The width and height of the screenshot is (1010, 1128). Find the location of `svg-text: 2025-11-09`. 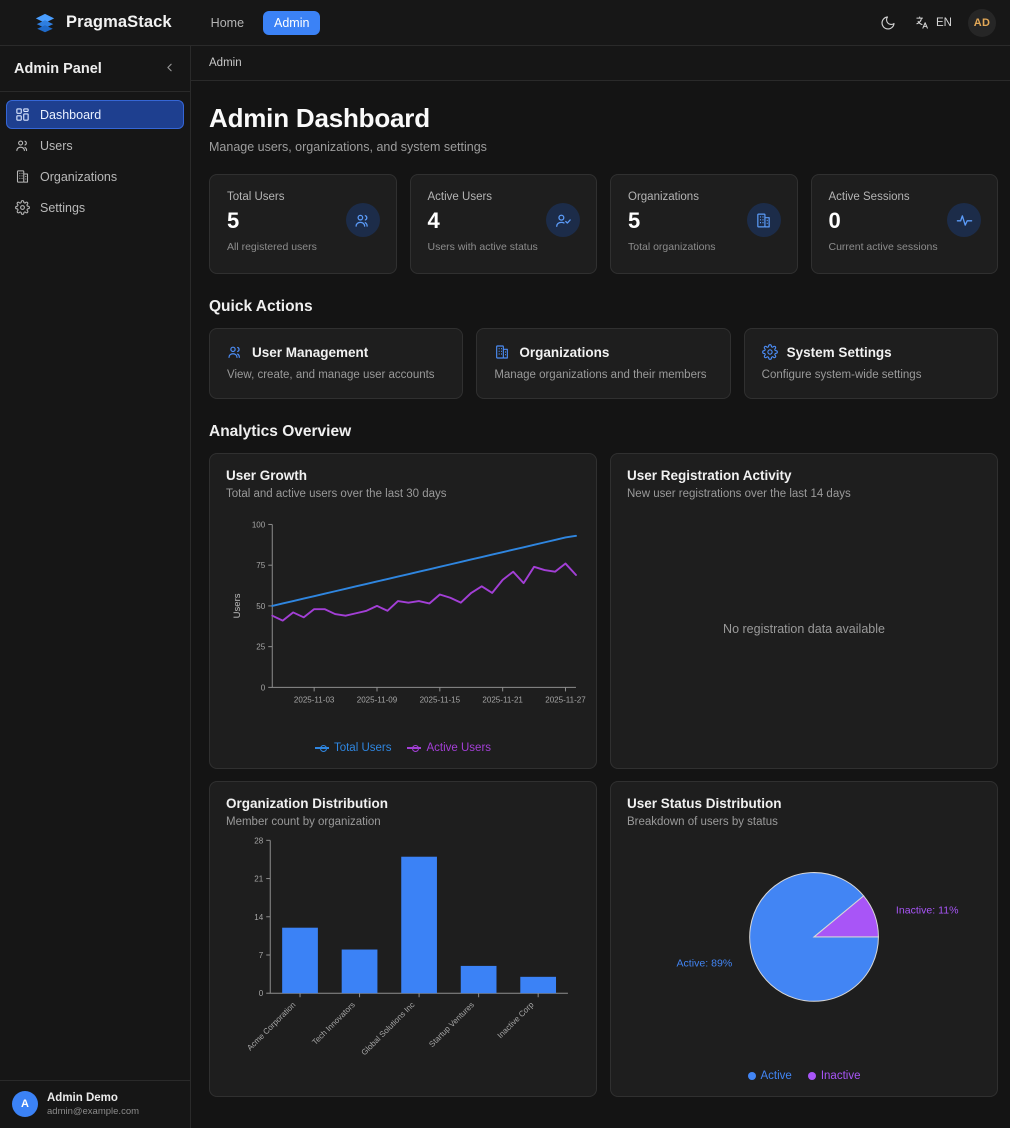

svg-text: 2025-11-09 is located at coordinates (377, 699).